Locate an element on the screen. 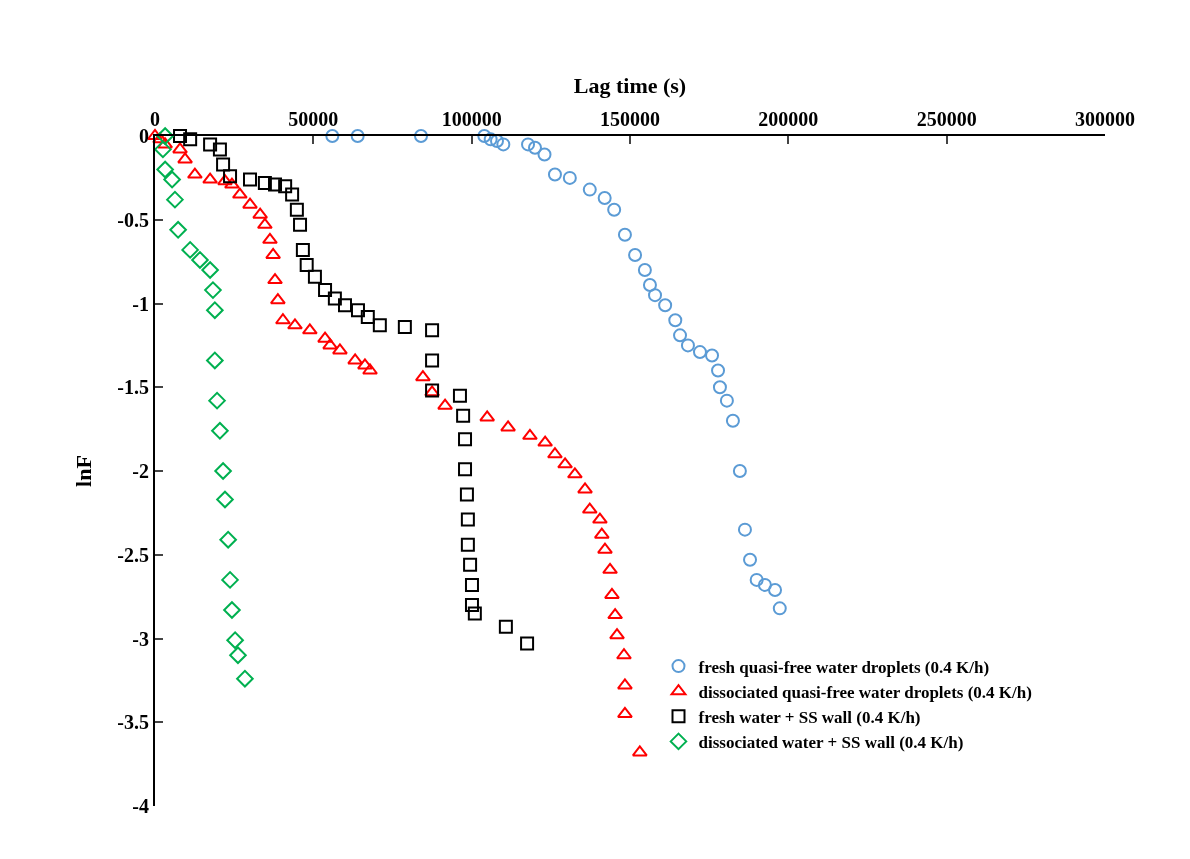 Image resolution: width=1190 pixels, height=859 pixels. y-tick-label: -1.5 is located at coordinates (133, 387).